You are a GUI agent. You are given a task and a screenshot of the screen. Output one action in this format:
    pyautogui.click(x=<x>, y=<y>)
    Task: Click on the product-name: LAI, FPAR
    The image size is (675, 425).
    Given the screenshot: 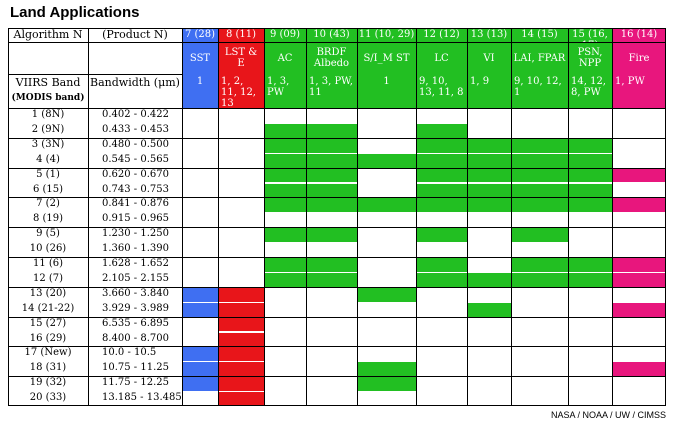 What is the action you would take?
    pyautogui.click(x=539, y=58)
    